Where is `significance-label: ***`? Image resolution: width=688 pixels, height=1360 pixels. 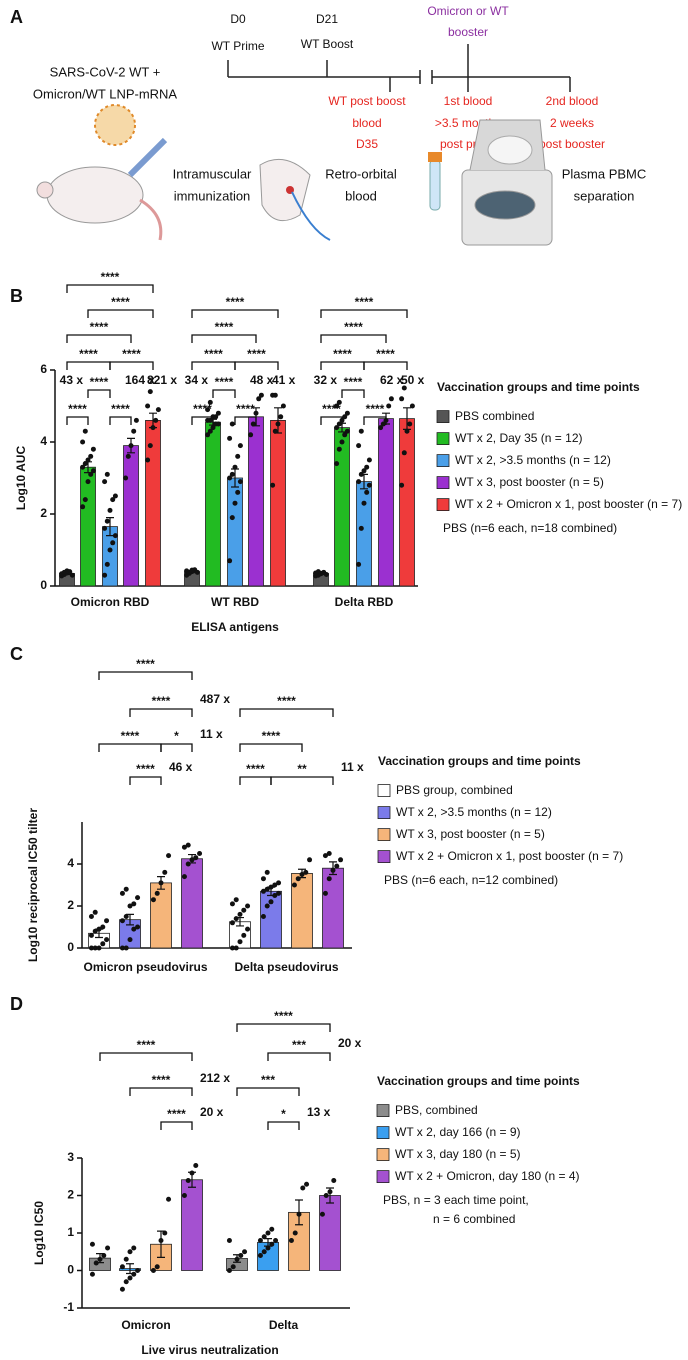
significance-label: *** is located at coordinates (299, 1045).